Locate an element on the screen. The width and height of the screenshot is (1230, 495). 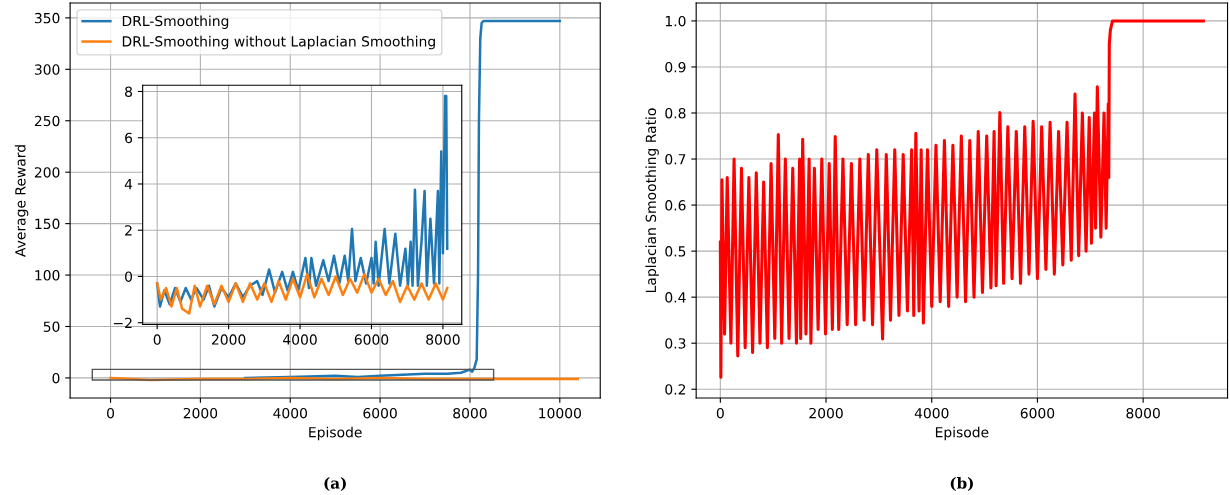
y-tick-label: 150 is located at coordinates (47, 224).